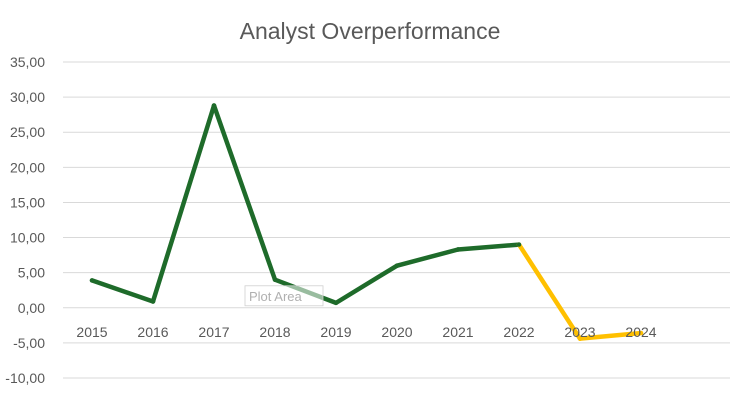 The height and width of the screenshot is (400, 740). I want to click on plot-area-tooltip: Plot Area, so click(284, 296).